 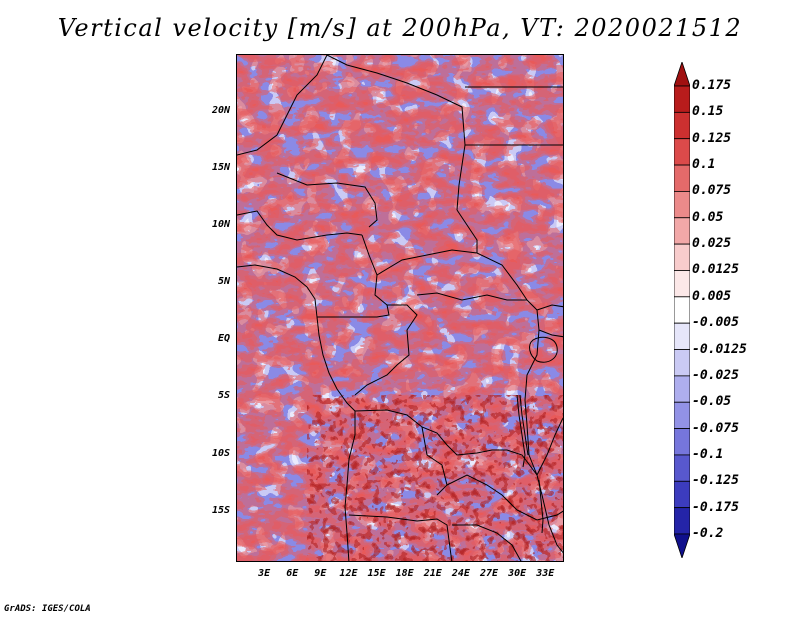 I want to click on lake-victoria, so click(x=543, y=349).